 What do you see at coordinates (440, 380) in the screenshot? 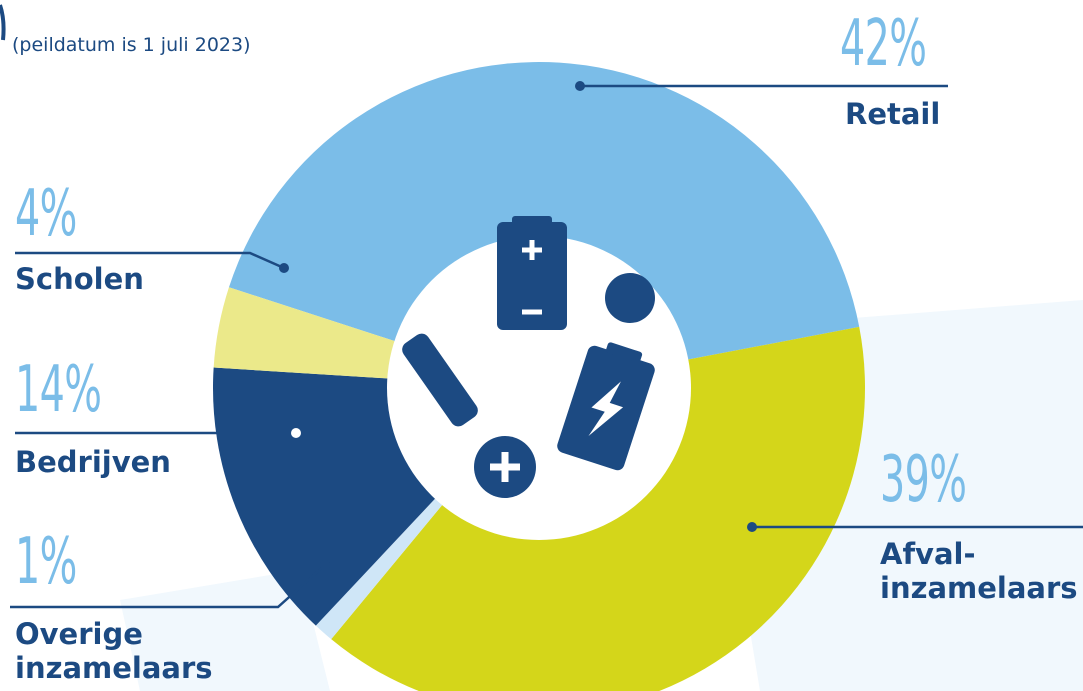
I see `aa-battery` at bounding box center [440, 380].